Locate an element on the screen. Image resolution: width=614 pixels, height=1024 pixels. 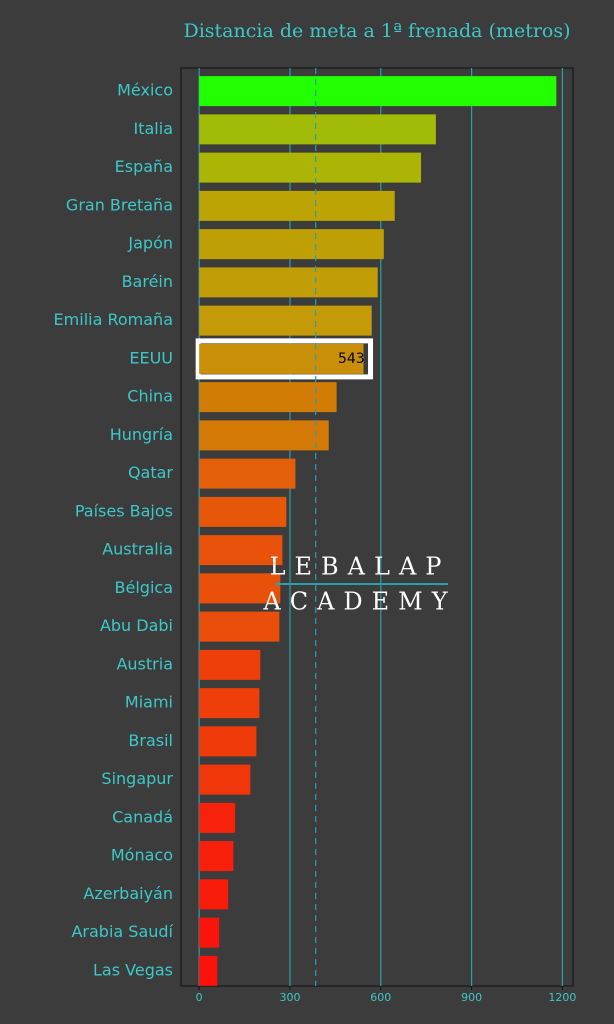
y-tick-label: Austria is located at coordinates (144, 663).